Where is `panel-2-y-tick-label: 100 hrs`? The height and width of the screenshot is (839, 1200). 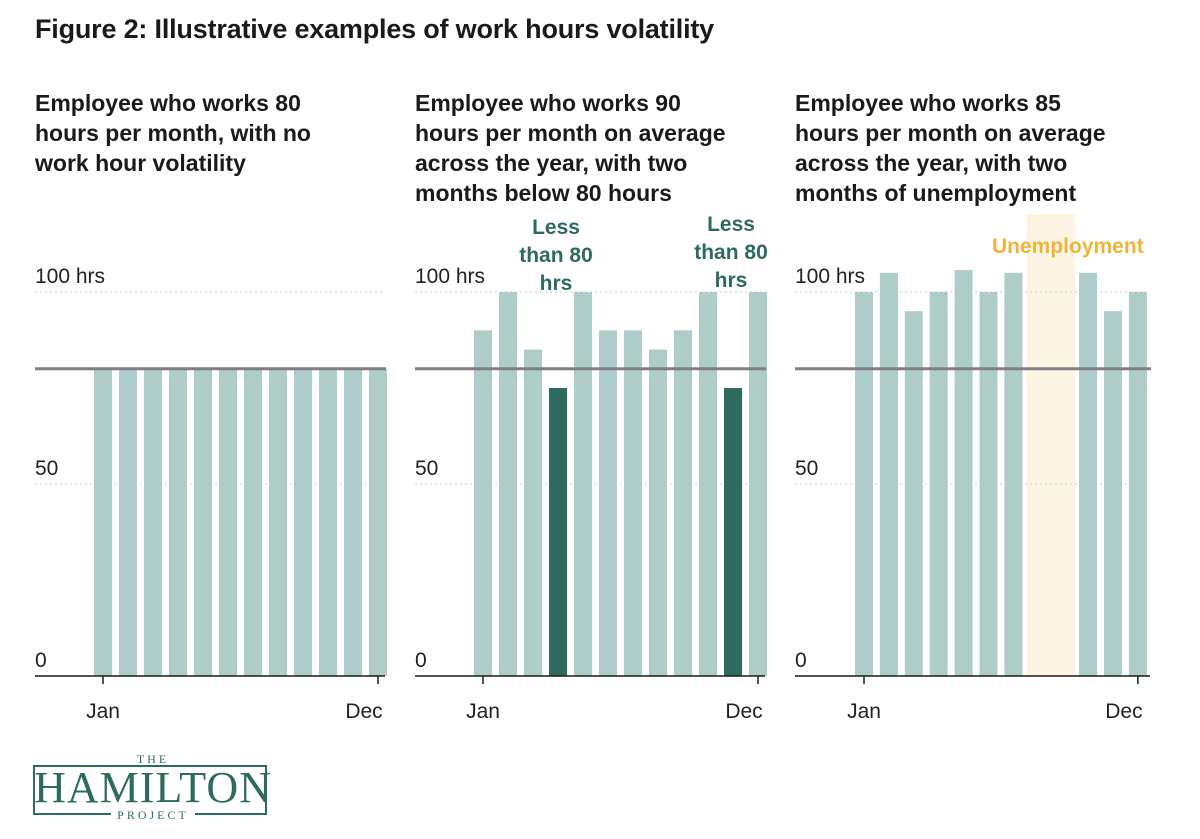
panel-2-y-tick-label: 100 hrs is located at coordinates (450, 276).